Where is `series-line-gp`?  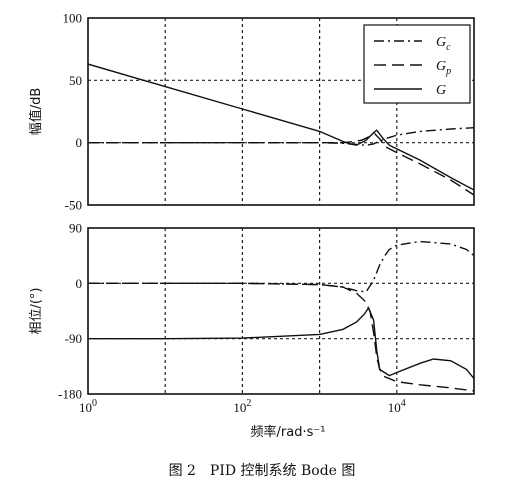
series-line-gp is located at coordinates (281, 164).